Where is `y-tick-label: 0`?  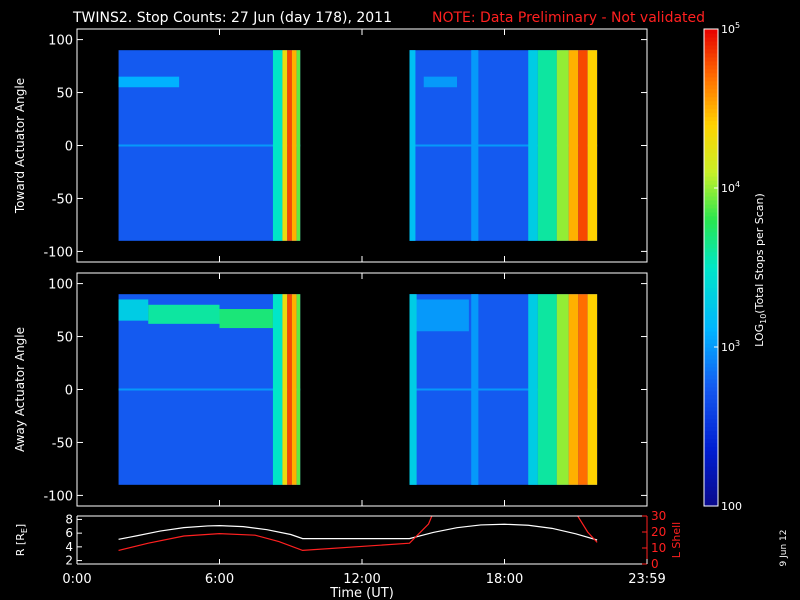
y-tick-label: 0 is located at coordinates (69, 391).